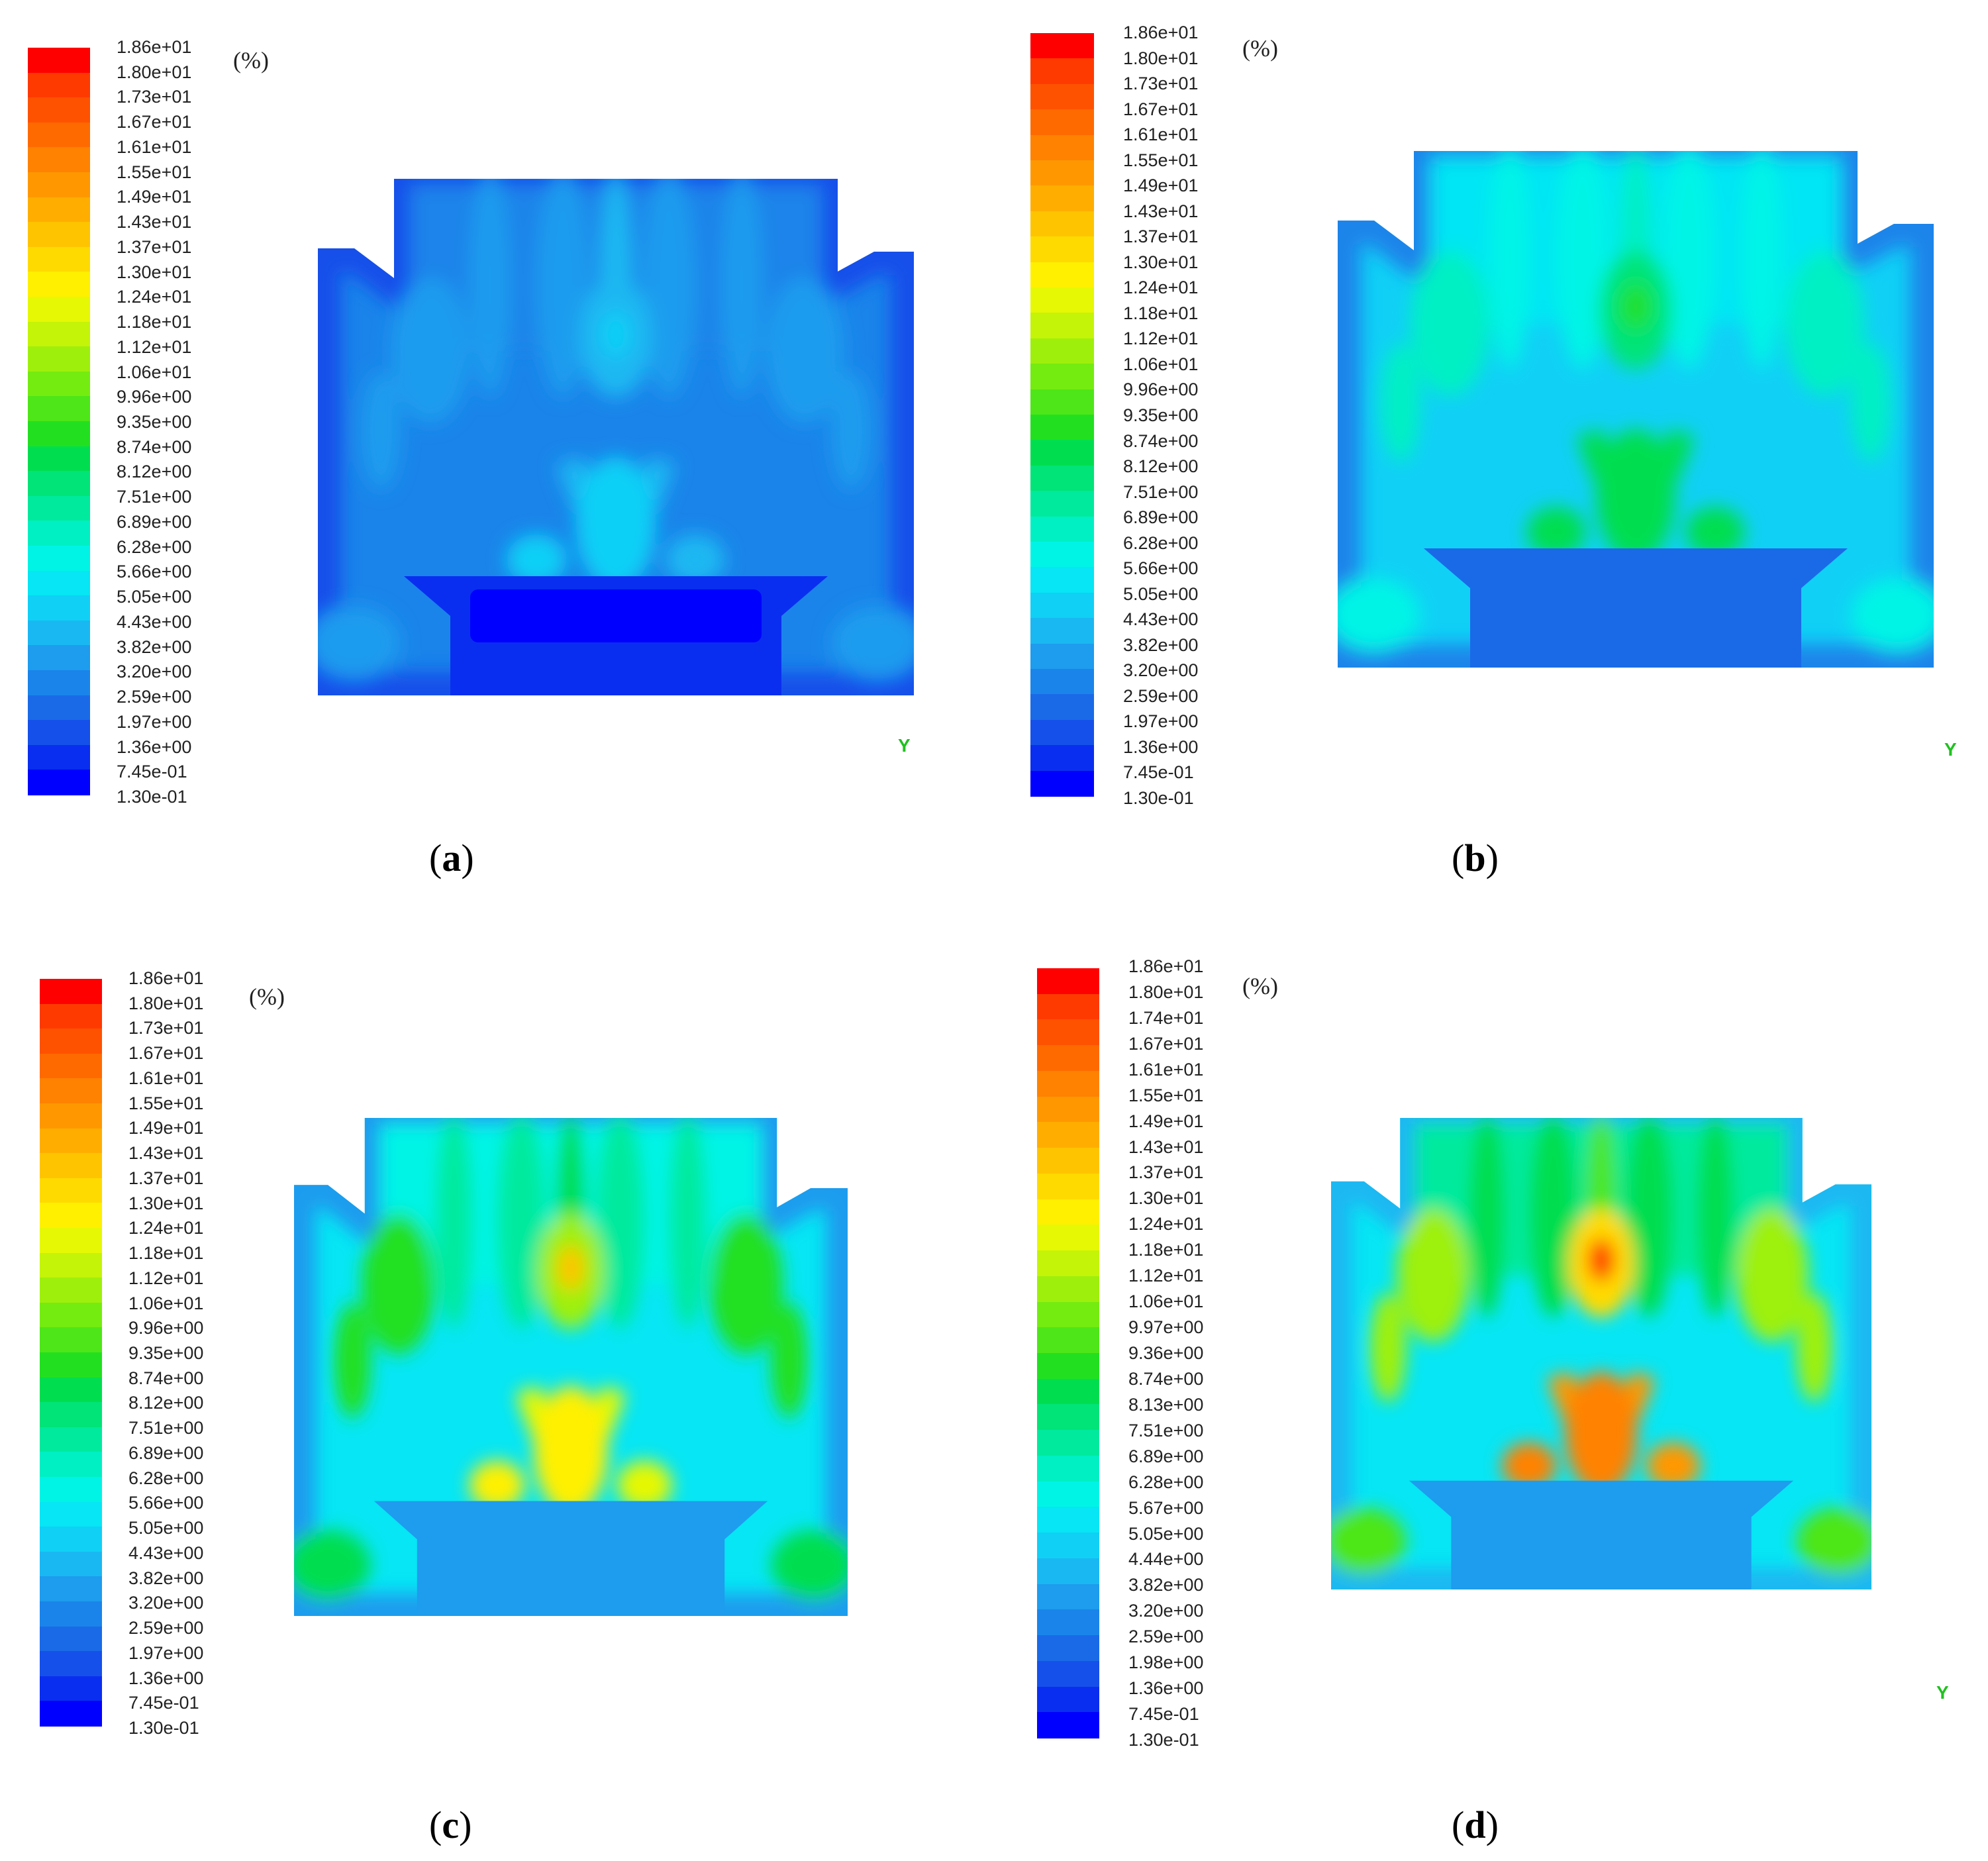 Image resolution: width=1988 pixels, height=1861 pixels. What do you see at coordinates (154, 722) in the screenshot?
I see `colorbar-tick-label: 1.97e+00` at bounding box center [154, 722].